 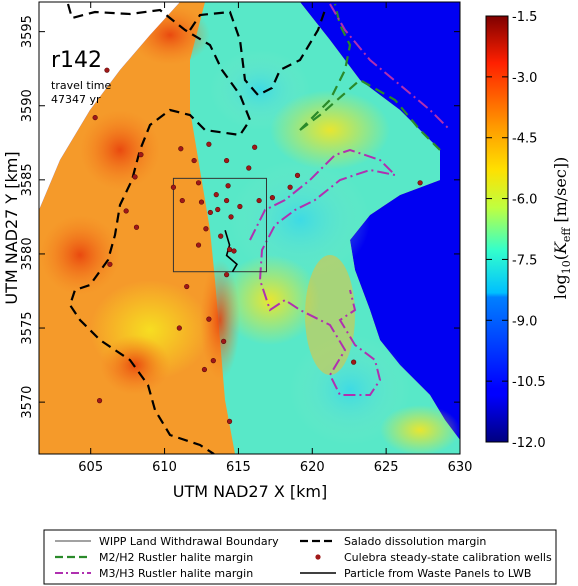 I want to click on x-tick-label: 630, so click(x=460, y=467).